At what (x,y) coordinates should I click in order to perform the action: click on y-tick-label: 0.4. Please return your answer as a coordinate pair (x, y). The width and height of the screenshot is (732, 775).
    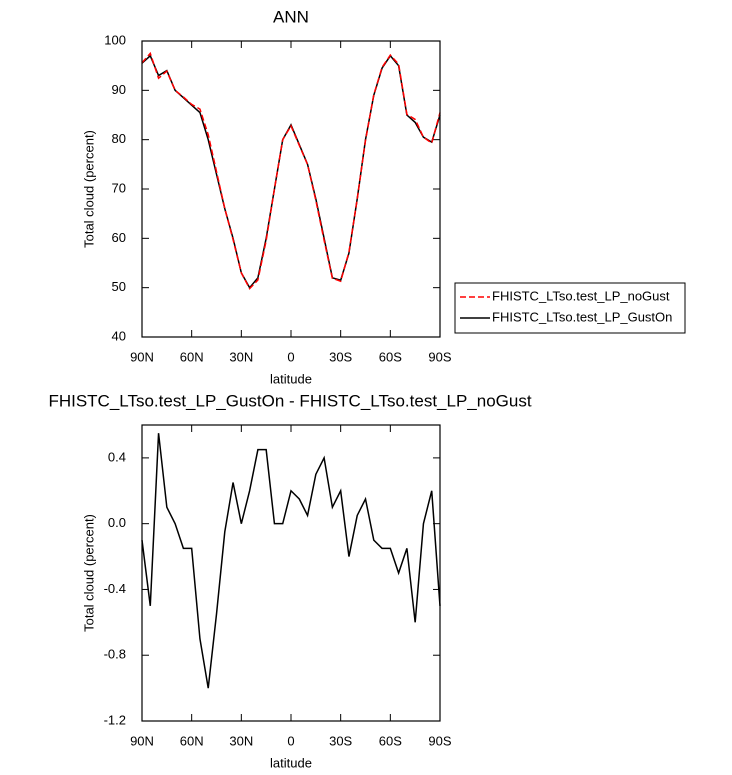
    Looking at the image, I should click on (117, 456).